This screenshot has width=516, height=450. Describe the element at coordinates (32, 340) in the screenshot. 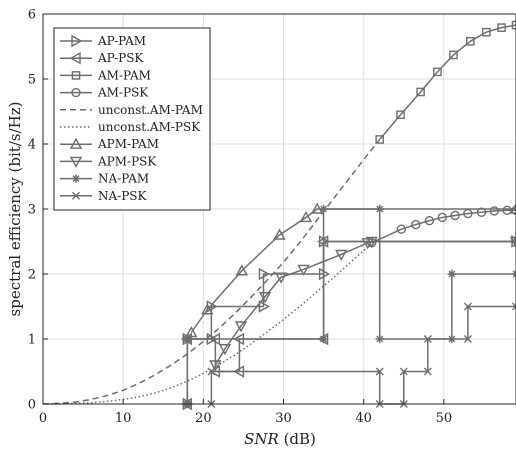

I see `y-tick-label: 1` at that location.